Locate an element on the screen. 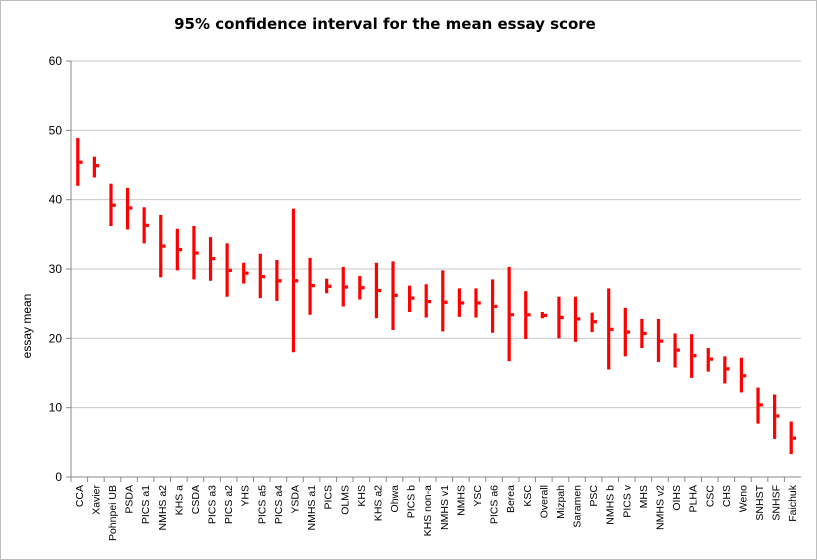 The image size is (817, 560). y-tick-labels: 0 10 20 30 40 50 60 is located at coordinates (56, 269).